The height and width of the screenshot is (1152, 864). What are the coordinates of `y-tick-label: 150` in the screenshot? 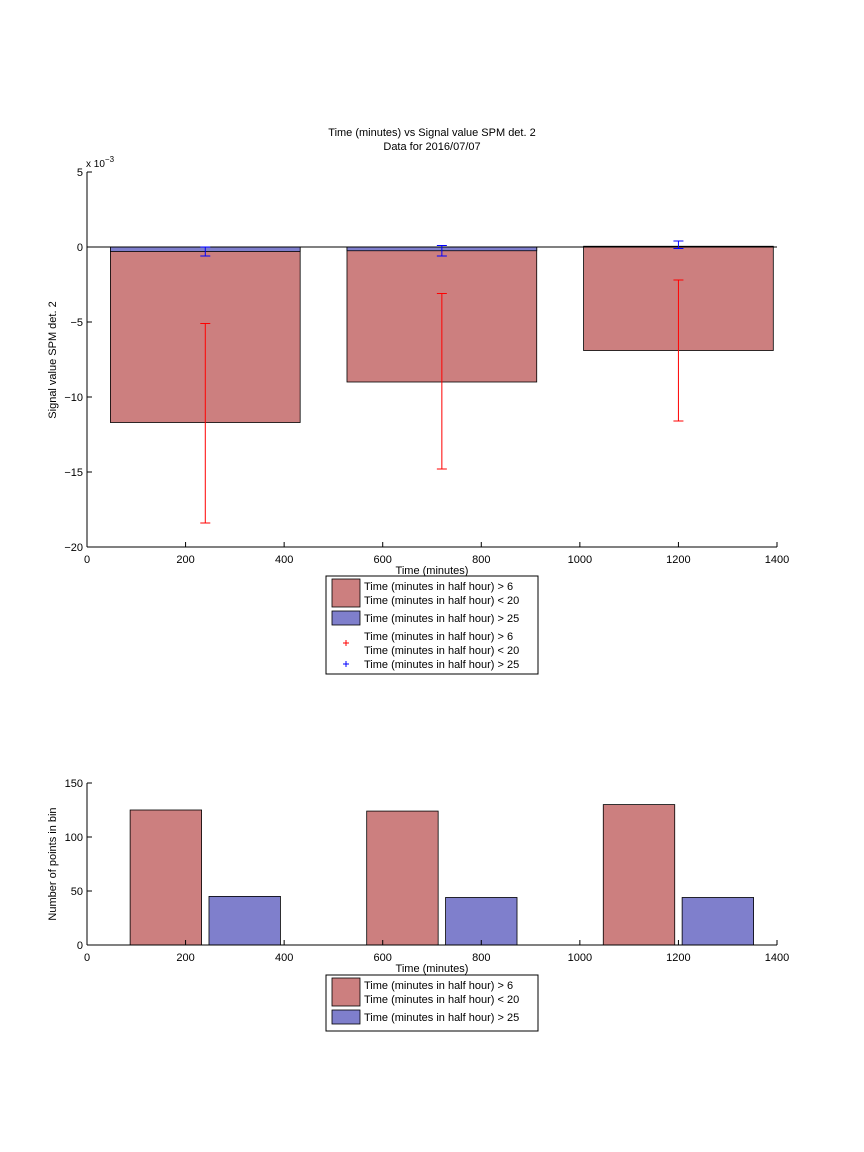 It's located at (74, 784).